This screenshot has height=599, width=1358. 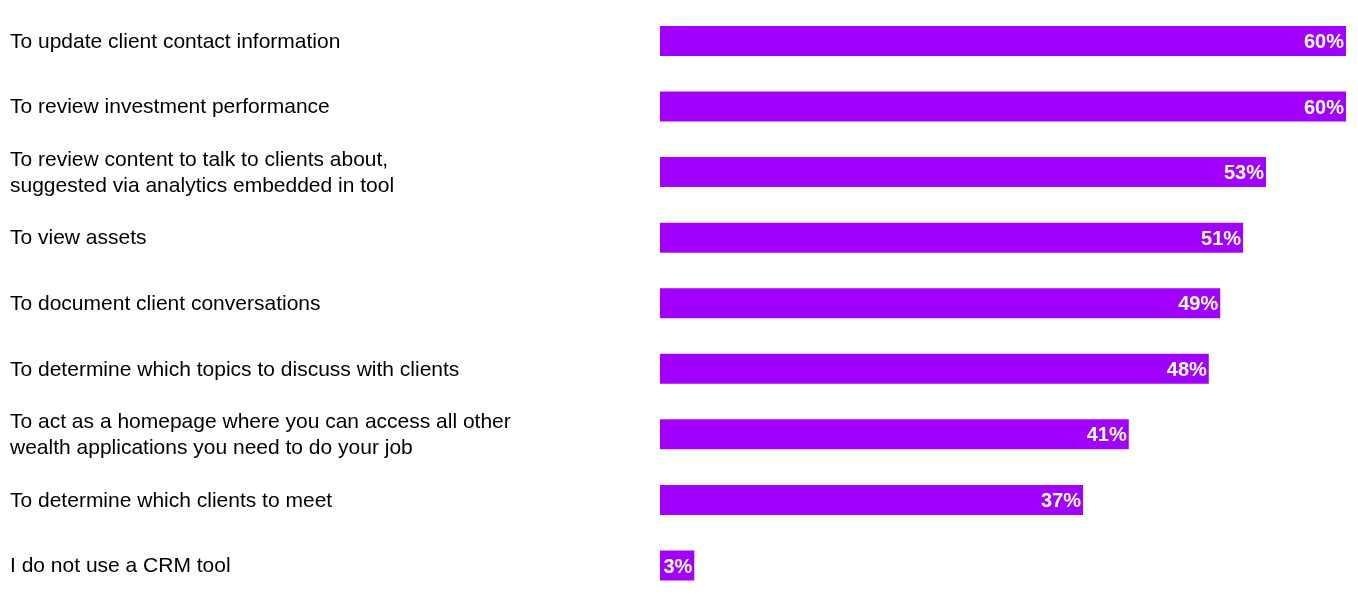 I want to click on data-label: 41%, so click(x=1106, y=434).